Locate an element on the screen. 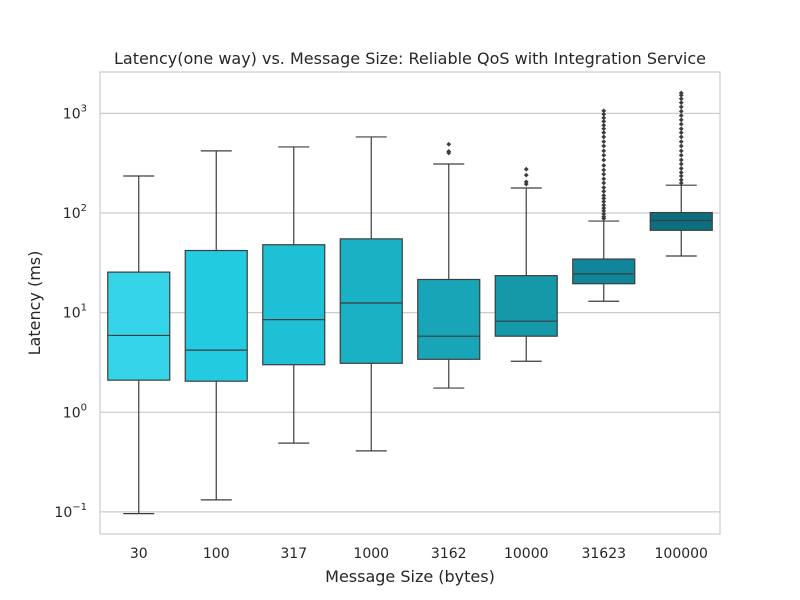 The height and width of the screenshot is (600, 800). y-tick-label: 10² is located at coordinates (75, 212).